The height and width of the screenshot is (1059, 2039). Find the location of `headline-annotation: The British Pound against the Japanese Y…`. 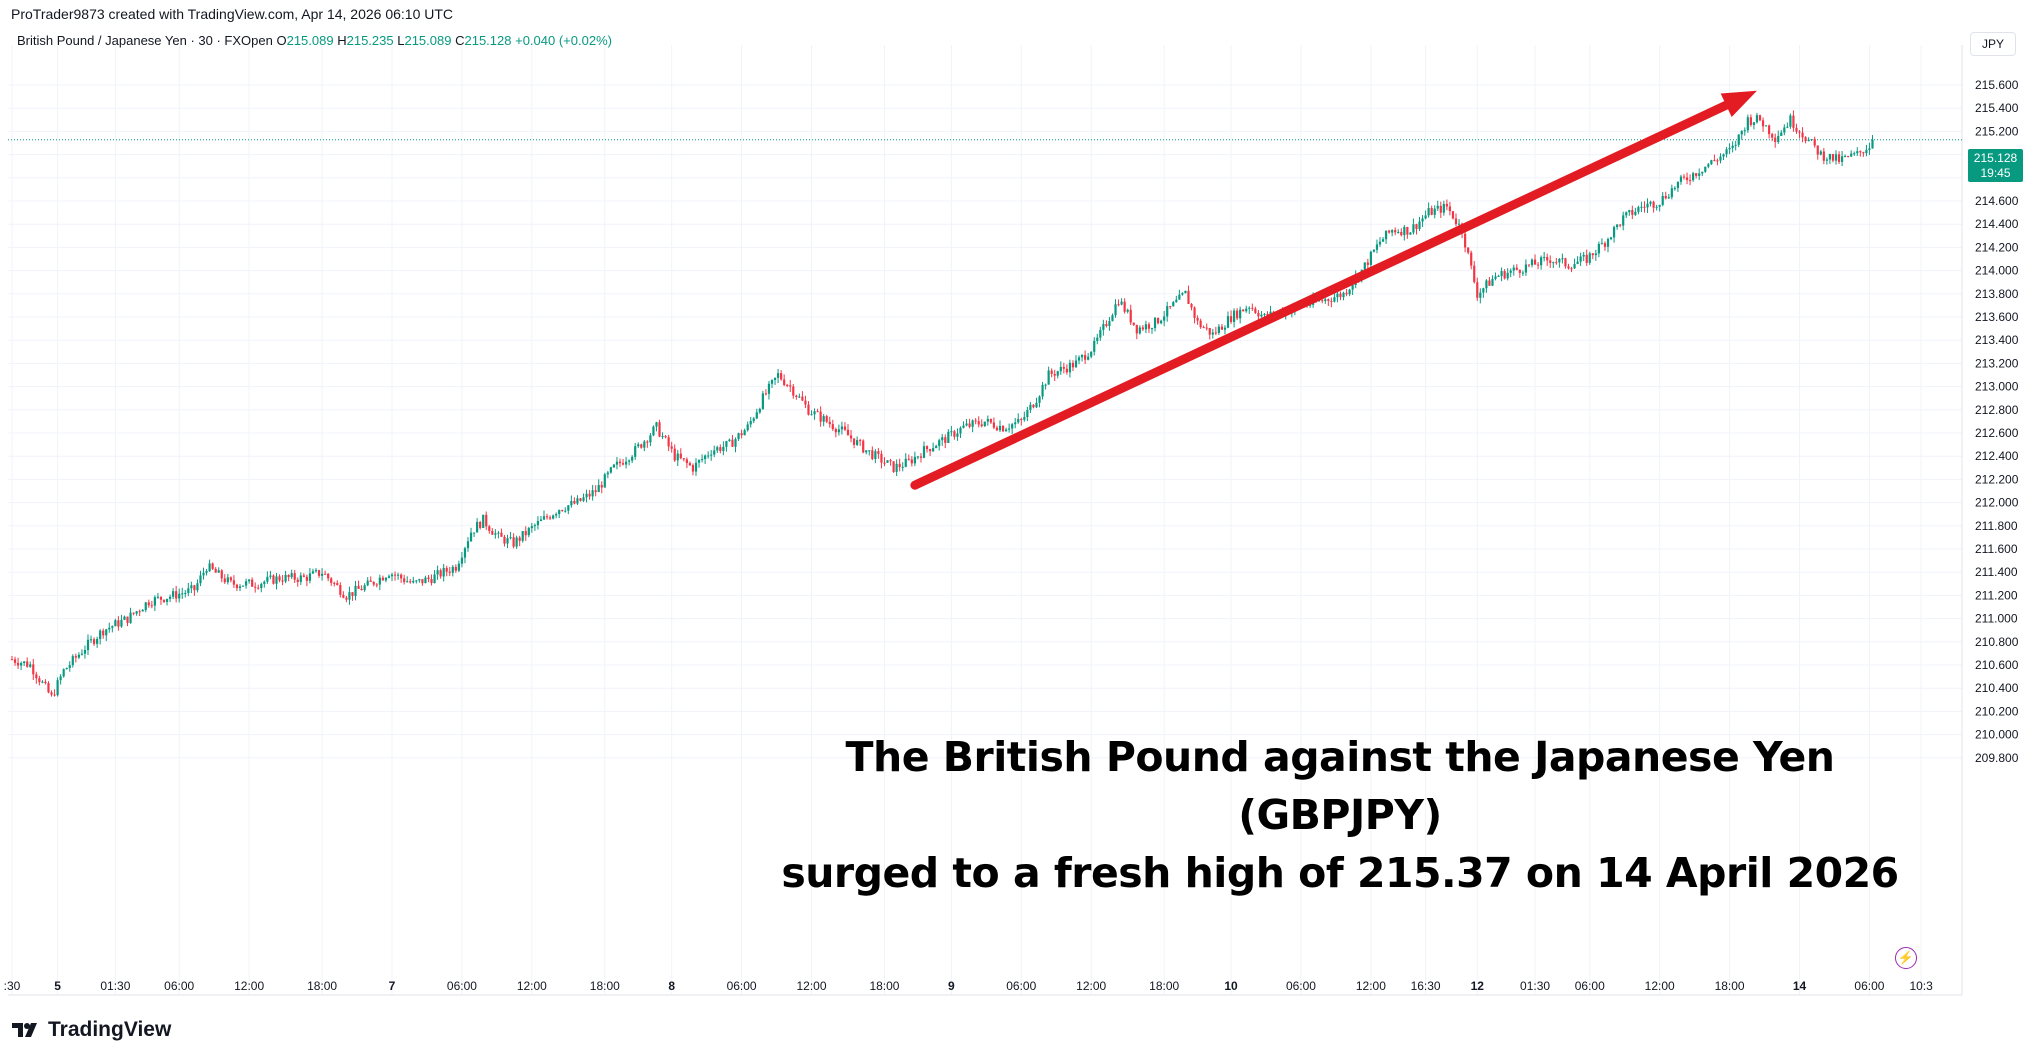

headline-annotation: The British Pound against the Japanese Y… is located at coordinates (1340, 815).